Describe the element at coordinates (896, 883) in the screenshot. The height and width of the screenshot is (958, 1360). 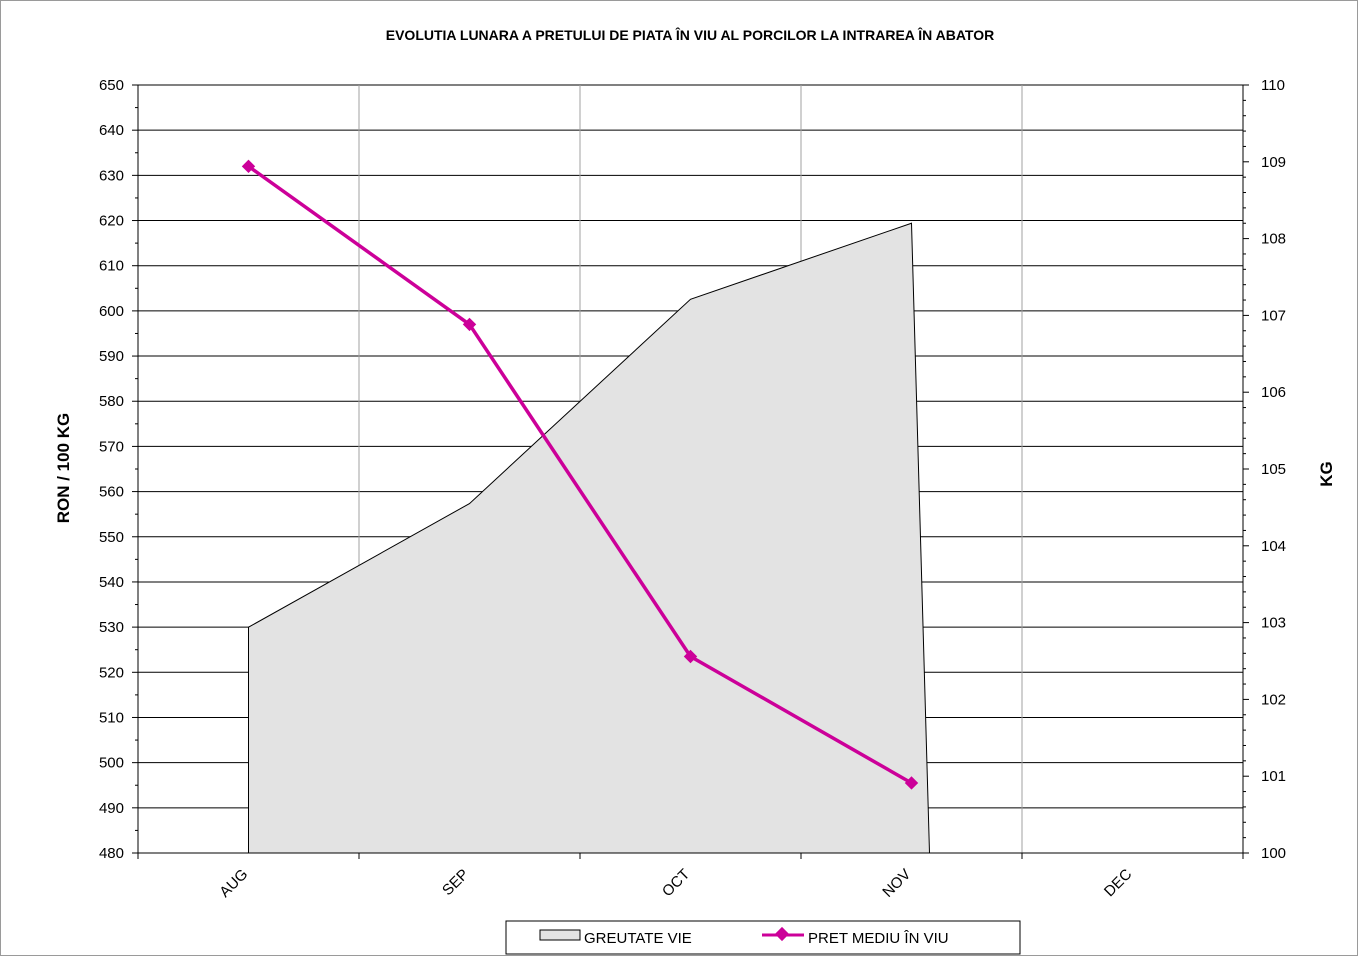
I see `x-tick-label: NOV` at that location.